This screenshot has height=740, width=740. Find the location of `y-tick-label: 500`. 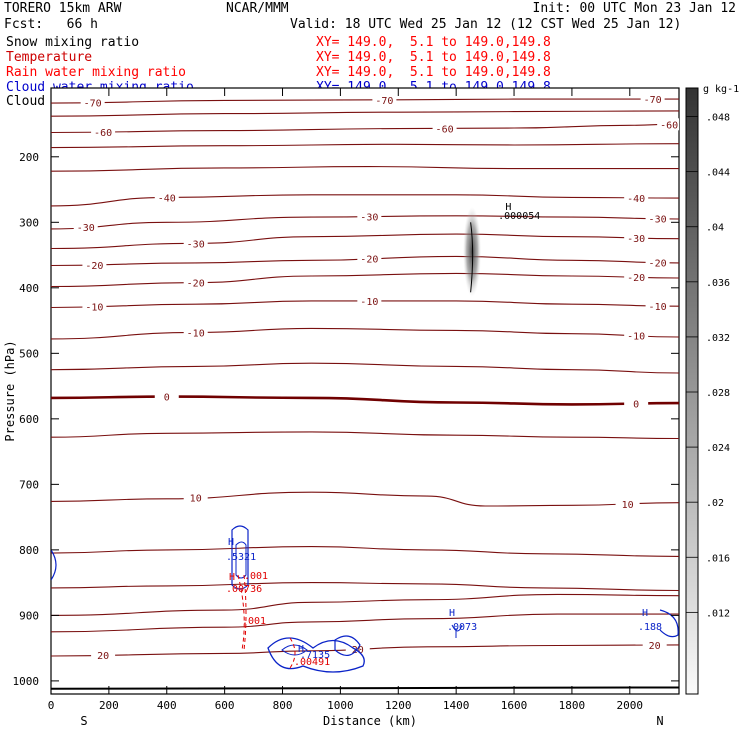

y-tick-label: 500 is located at coordinates (29, 353).